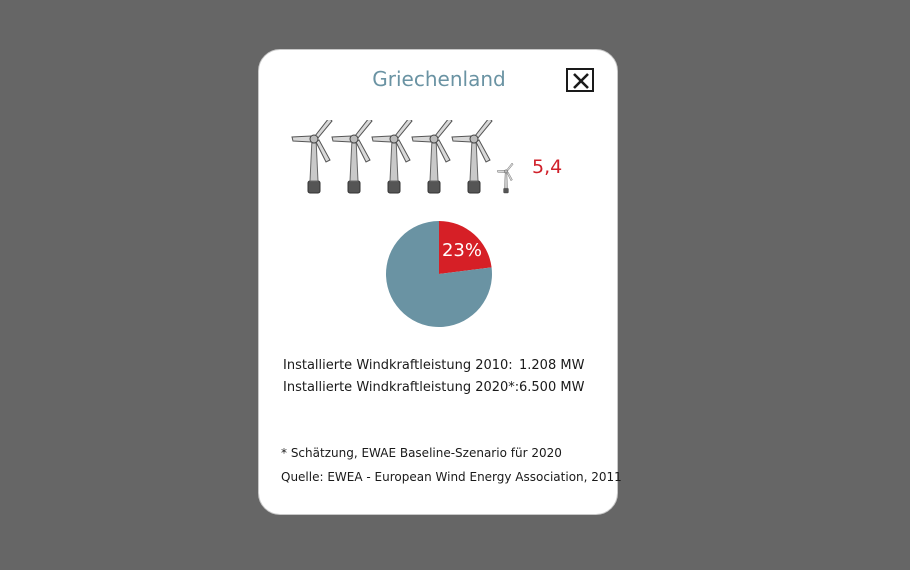 The height and width of the screenshot is (570, 910). What do you see at coordinates (552, 387) in the screenshot?
I see `stat-value-2020: 6.500 MW` at bounding box center [552, 387].